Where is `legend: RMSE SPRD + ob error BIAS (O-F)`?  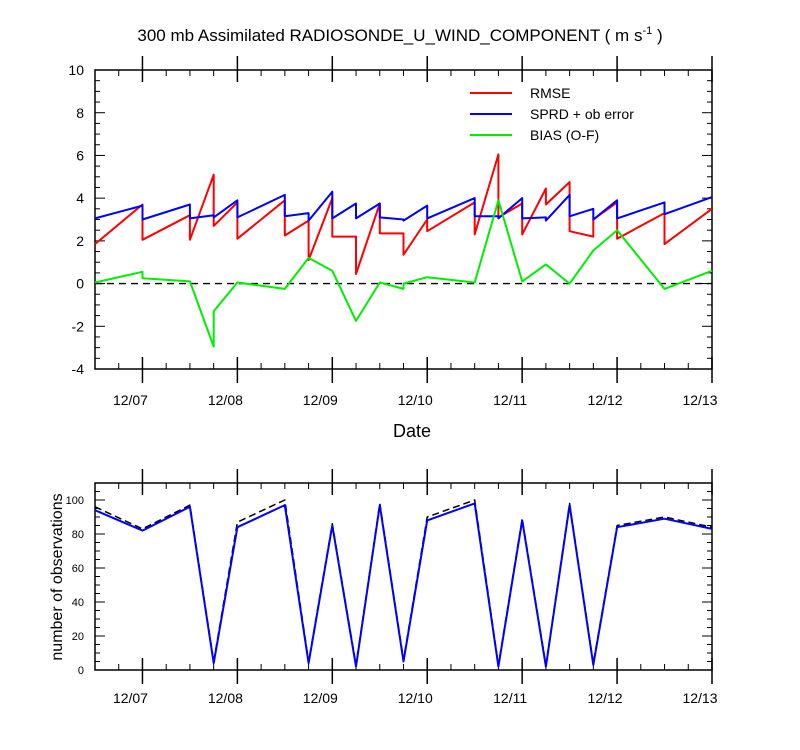 legend: RMSE SPRD + ob error BIAS (O-F) is located at coordinates (552, 114).